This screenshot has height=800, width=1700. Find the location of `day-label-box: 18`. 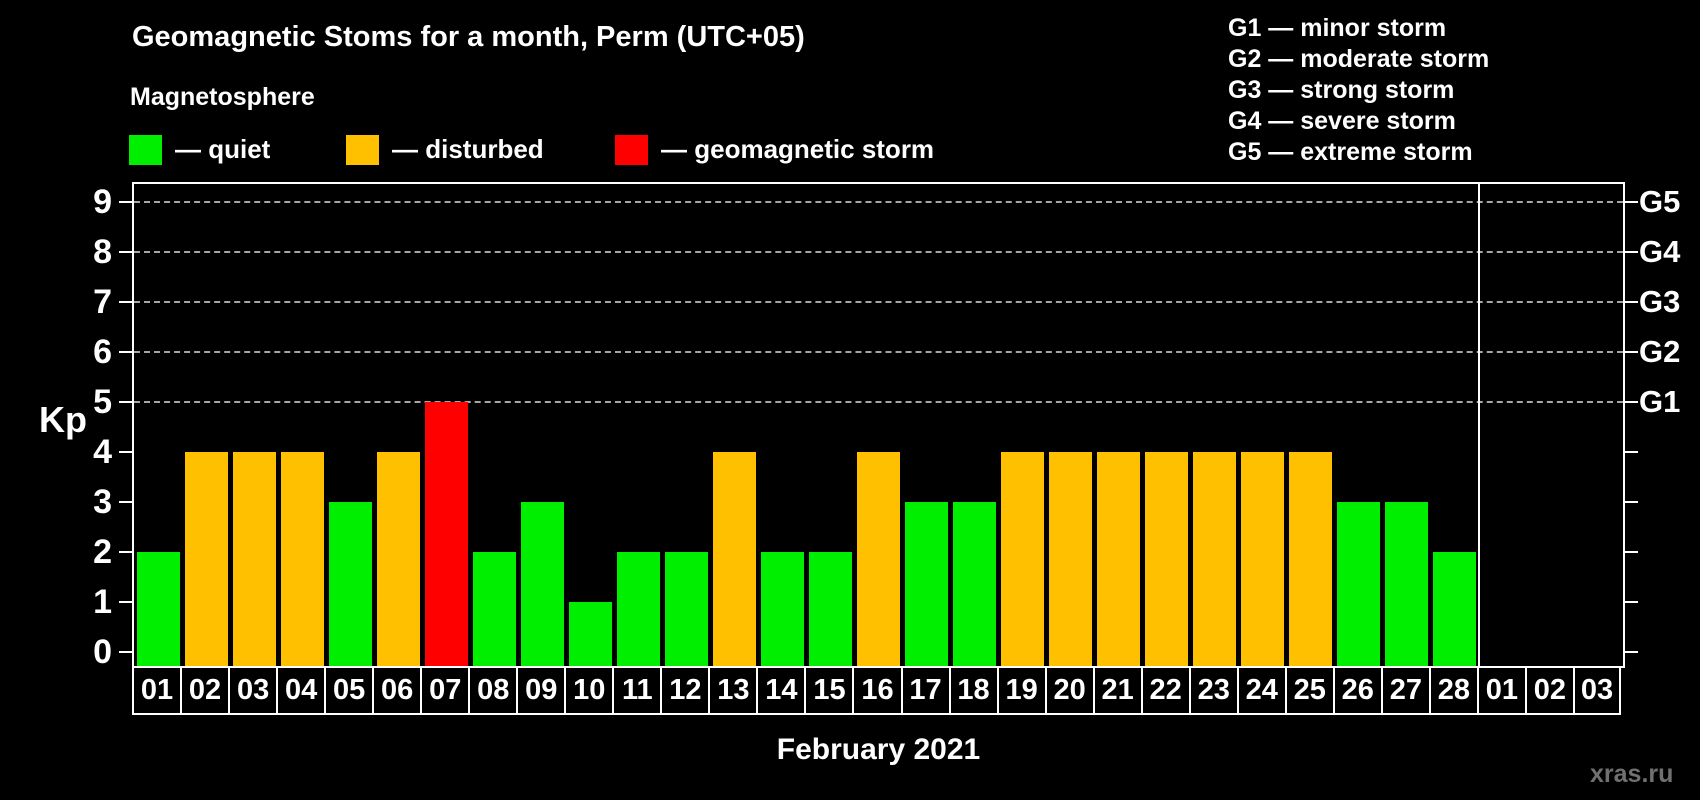

day-label-box: 18 is located at coordinates (973, 690).